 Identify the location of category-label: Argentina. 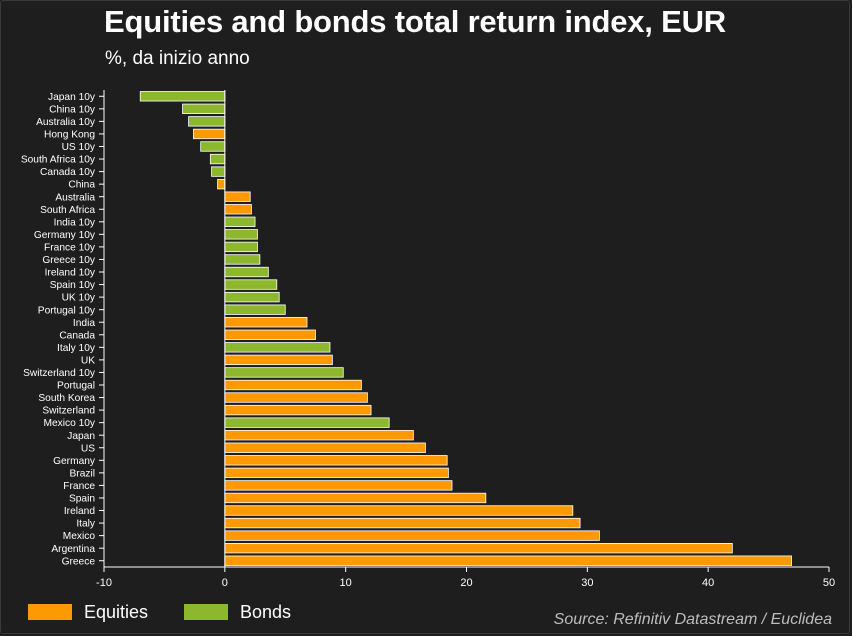
(73, 549).